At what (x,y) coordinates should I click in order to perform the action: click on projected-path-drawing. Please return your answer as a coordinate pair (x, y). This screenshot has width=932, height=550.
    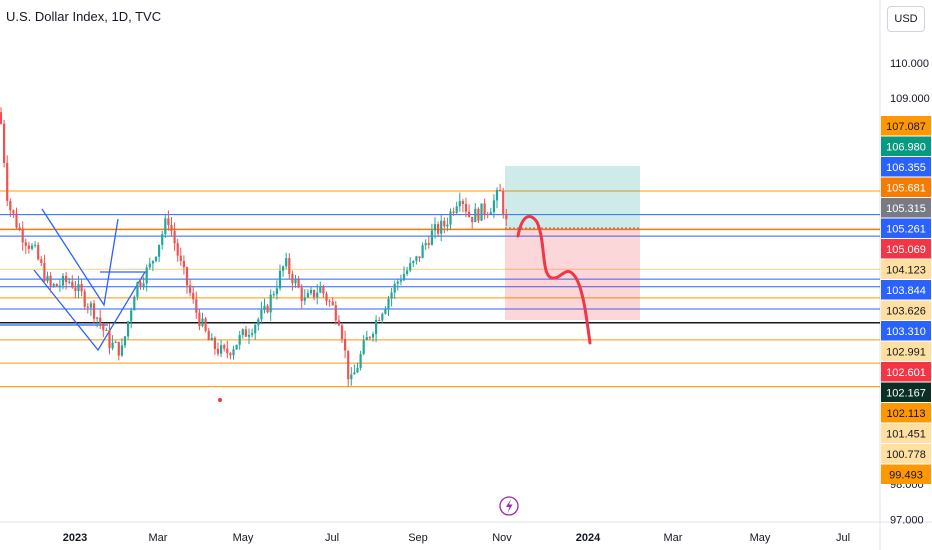
    Looking at the image, I should click on (554, 280).